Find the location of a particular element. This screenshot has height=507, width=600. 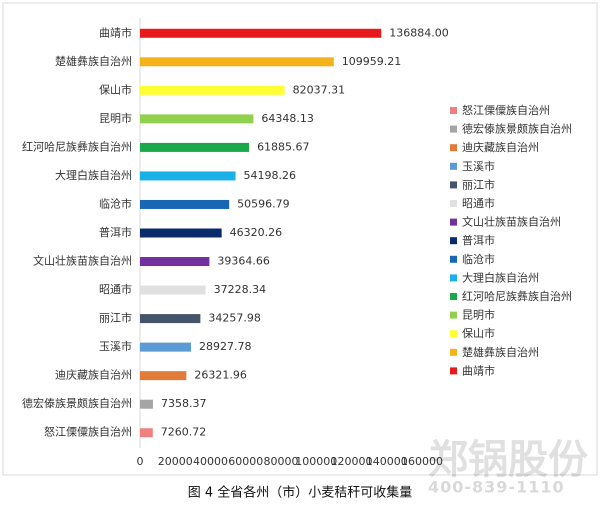

legend-label: 丽江市 is located at coordinates (478, 184).